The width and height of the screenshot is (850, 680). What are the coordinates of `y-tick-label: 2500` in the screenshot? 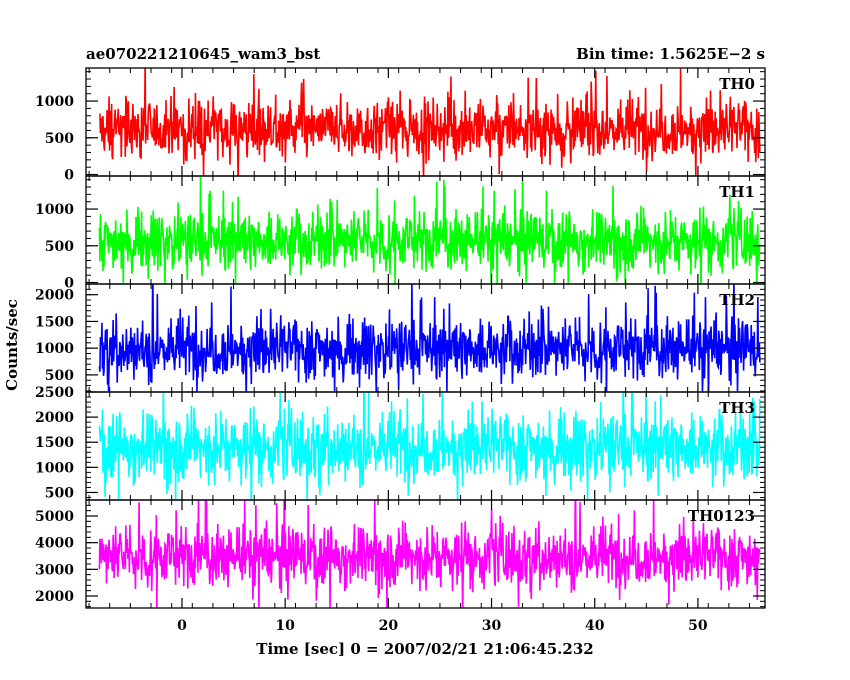 It's located at (54, 393).